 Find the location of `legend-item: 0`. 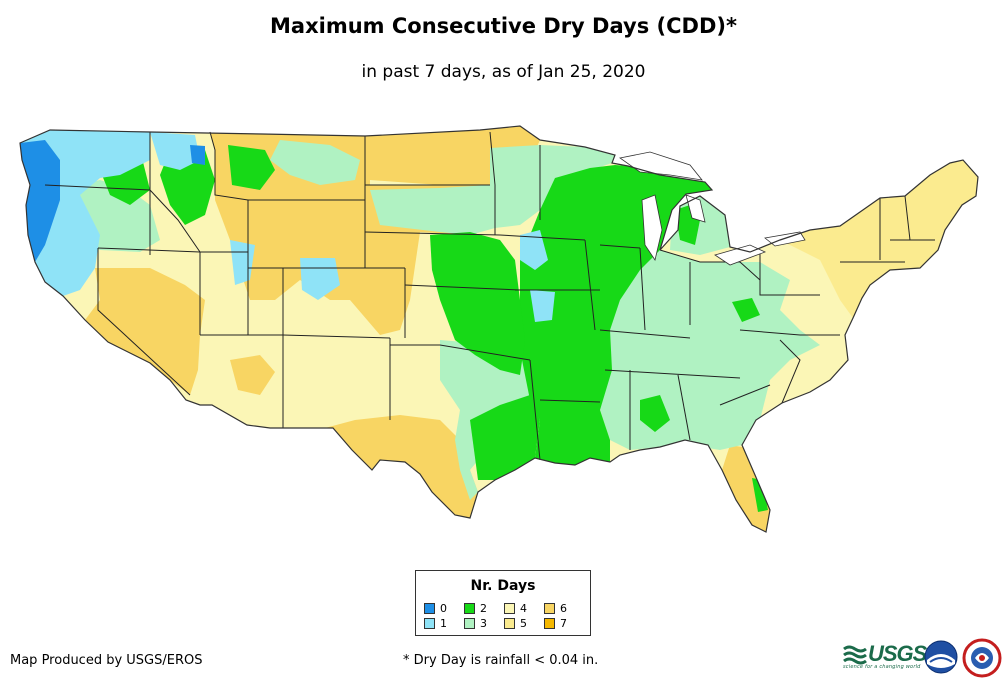

legend-item: 0 is located at coordinates (435, 608).